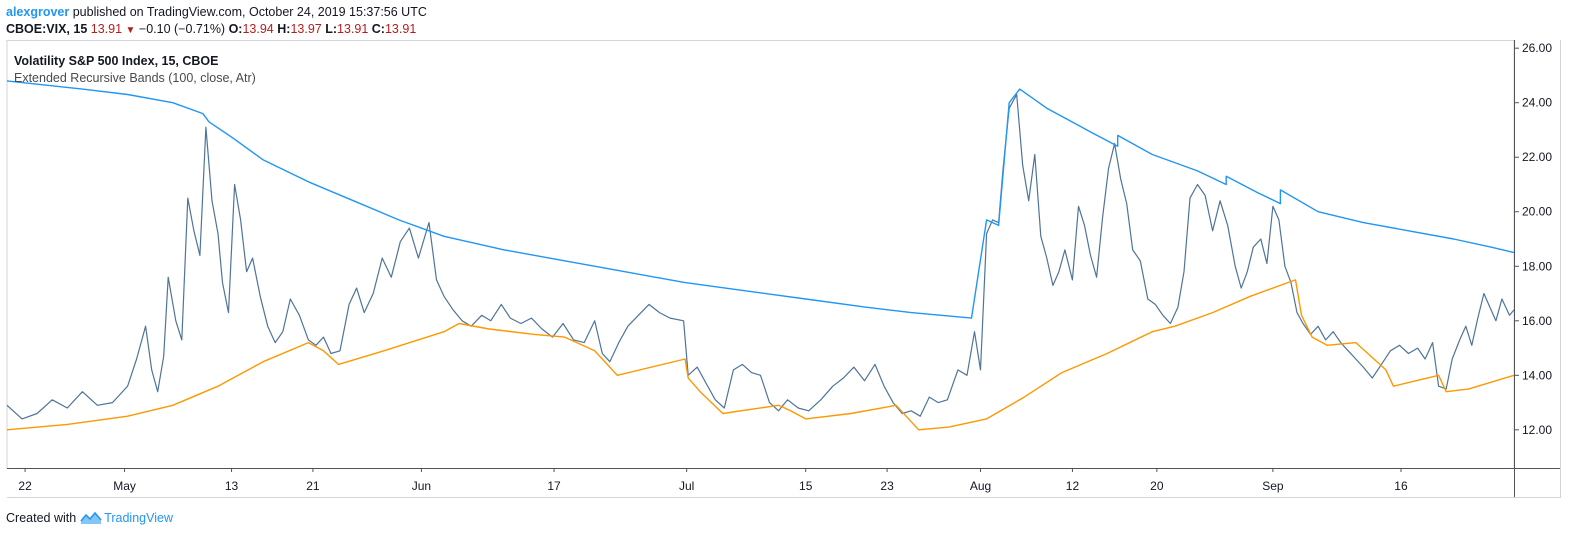  I want to click on x-tick-label: 20, so click(1157, 486).